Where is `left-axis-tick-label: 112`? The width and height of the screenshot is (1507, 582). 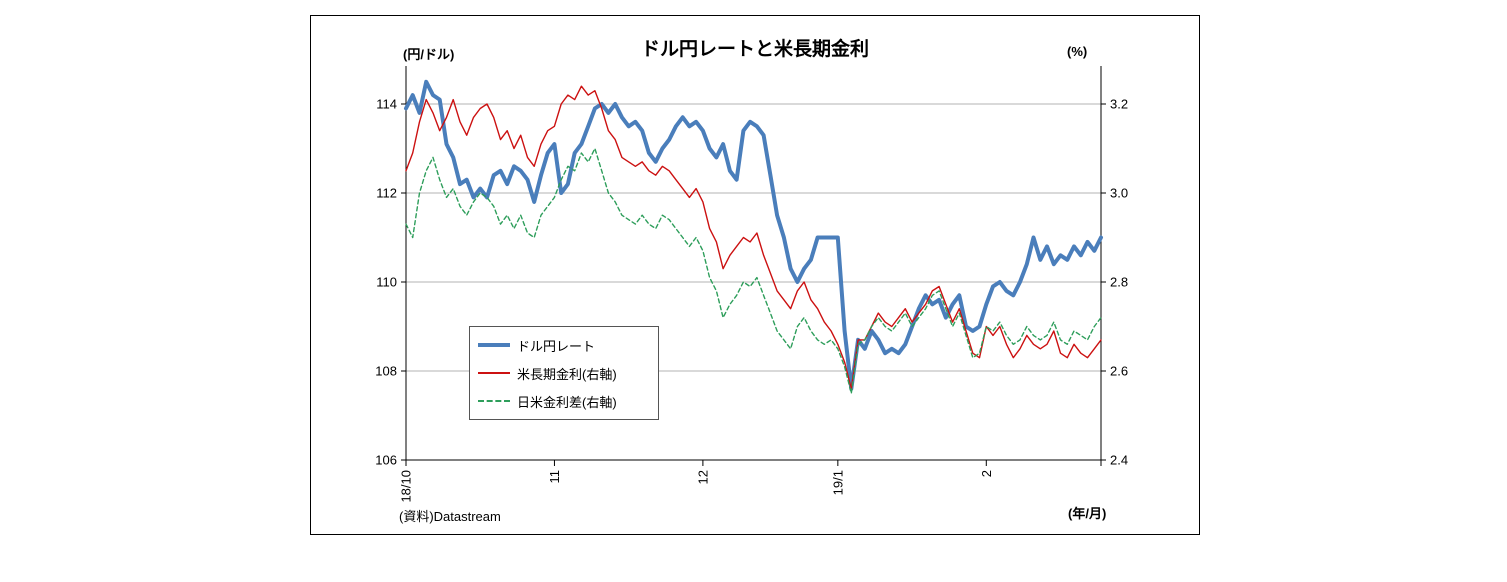
left-axis-tick-label: 112 is located at coordinates (386, 193).